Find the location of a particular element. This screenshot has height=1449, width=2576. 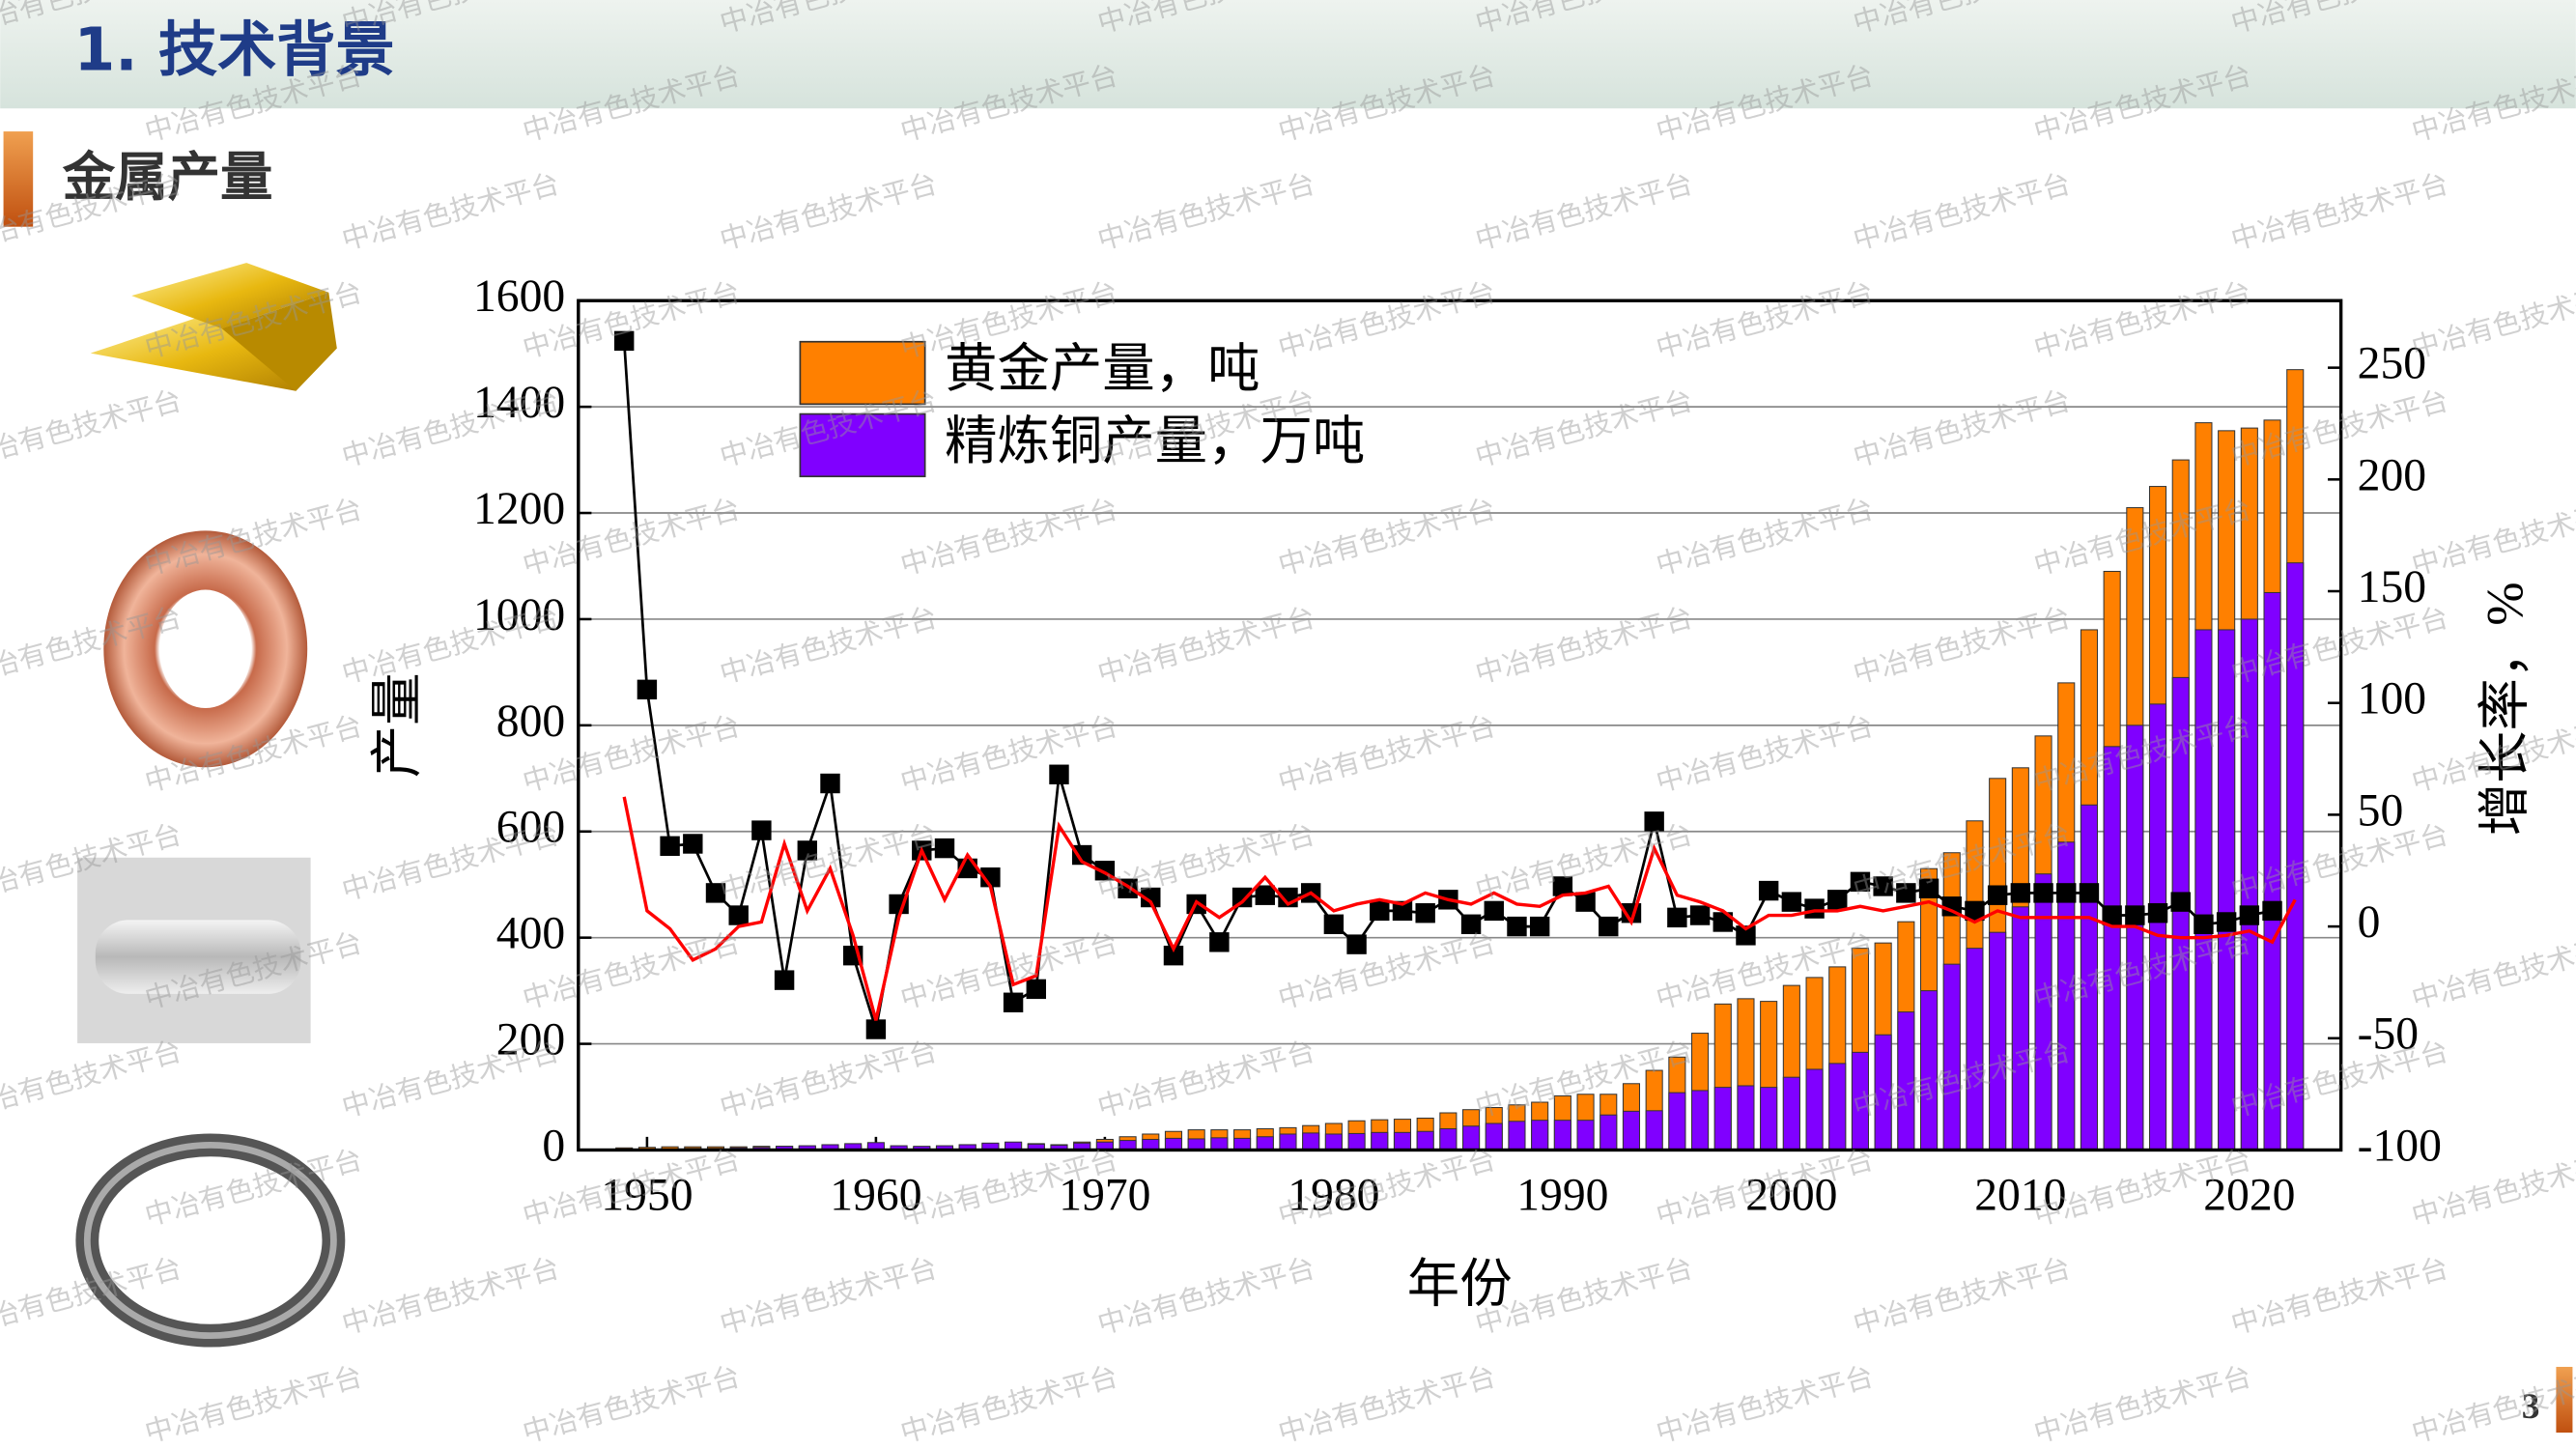

y-axis-label: 产量 is located at coordinates (397, 725).